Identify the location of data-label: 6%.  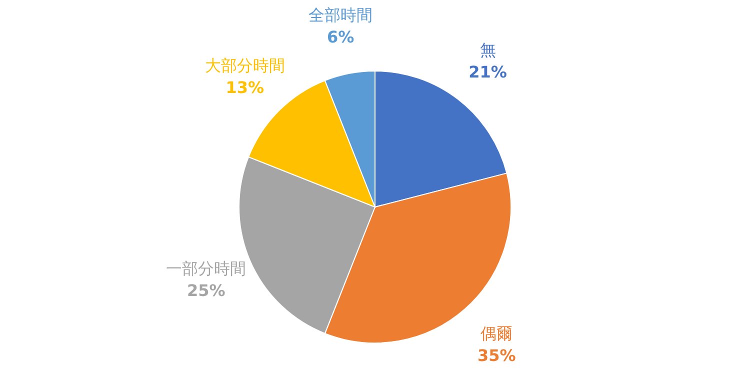
(340, 36).